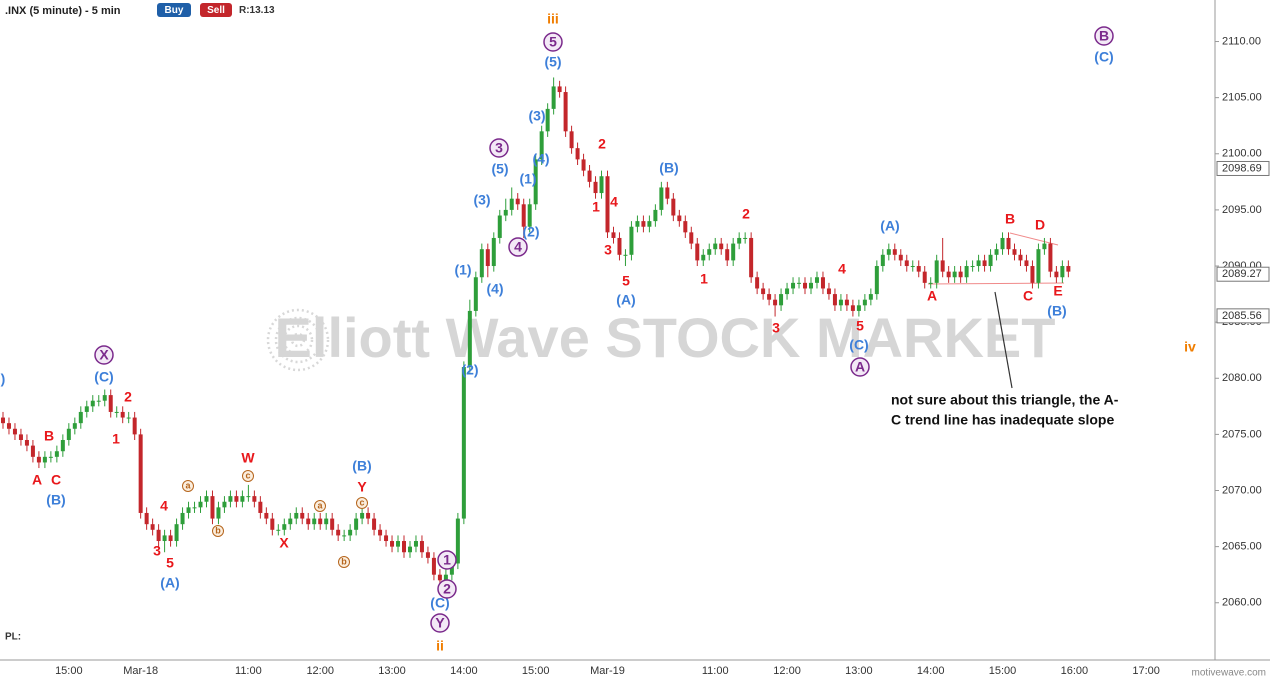 Image resolution: width=1270 pixels, height=680 pixels. I want to click on y-tick-label: 2100.00, so click(1242, 154).